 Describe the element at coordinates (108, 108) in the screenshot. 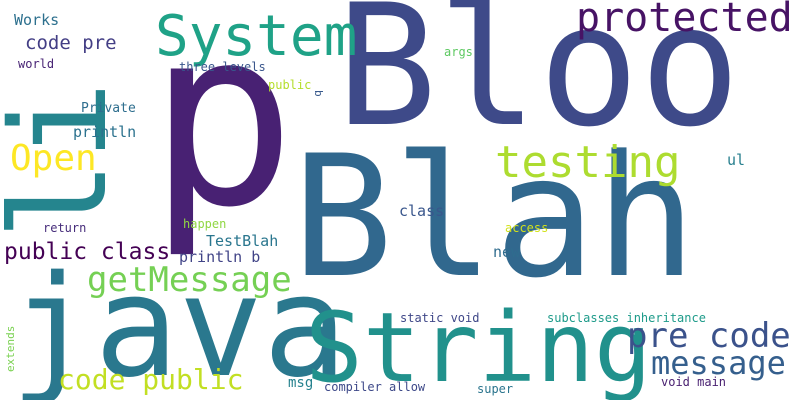

I see `word-private: Private` at that location.